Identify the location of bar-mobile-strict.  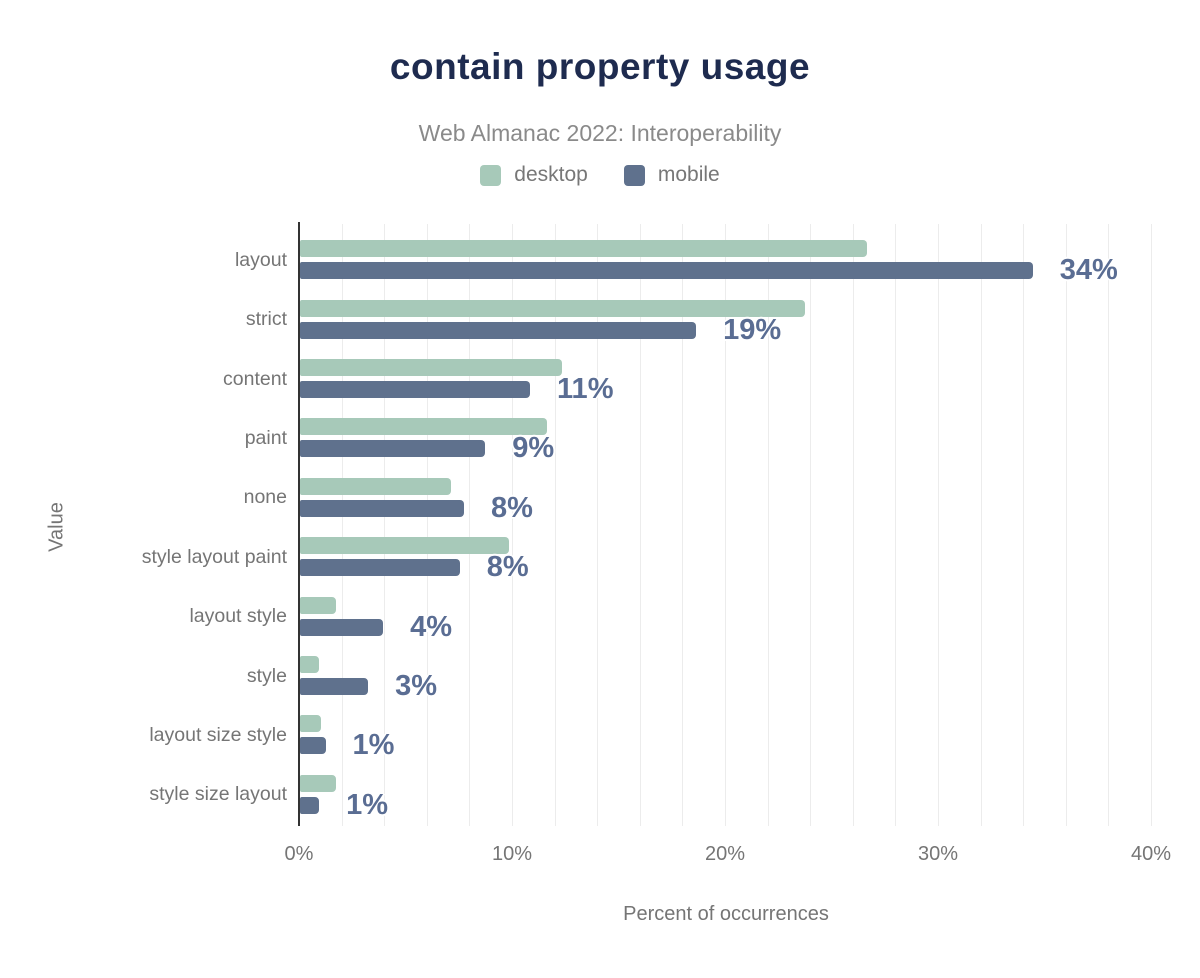
(498, 330).